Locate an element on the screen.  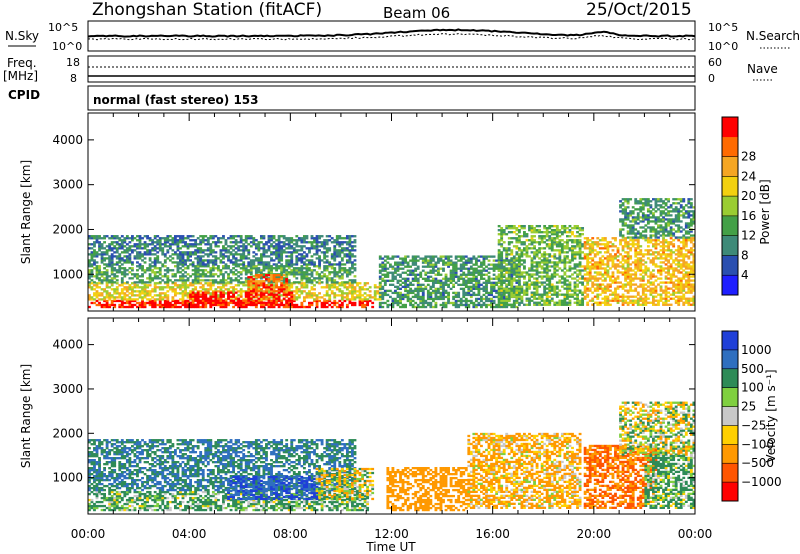
cpid-strip-frame is located at coordinates (391, 98).